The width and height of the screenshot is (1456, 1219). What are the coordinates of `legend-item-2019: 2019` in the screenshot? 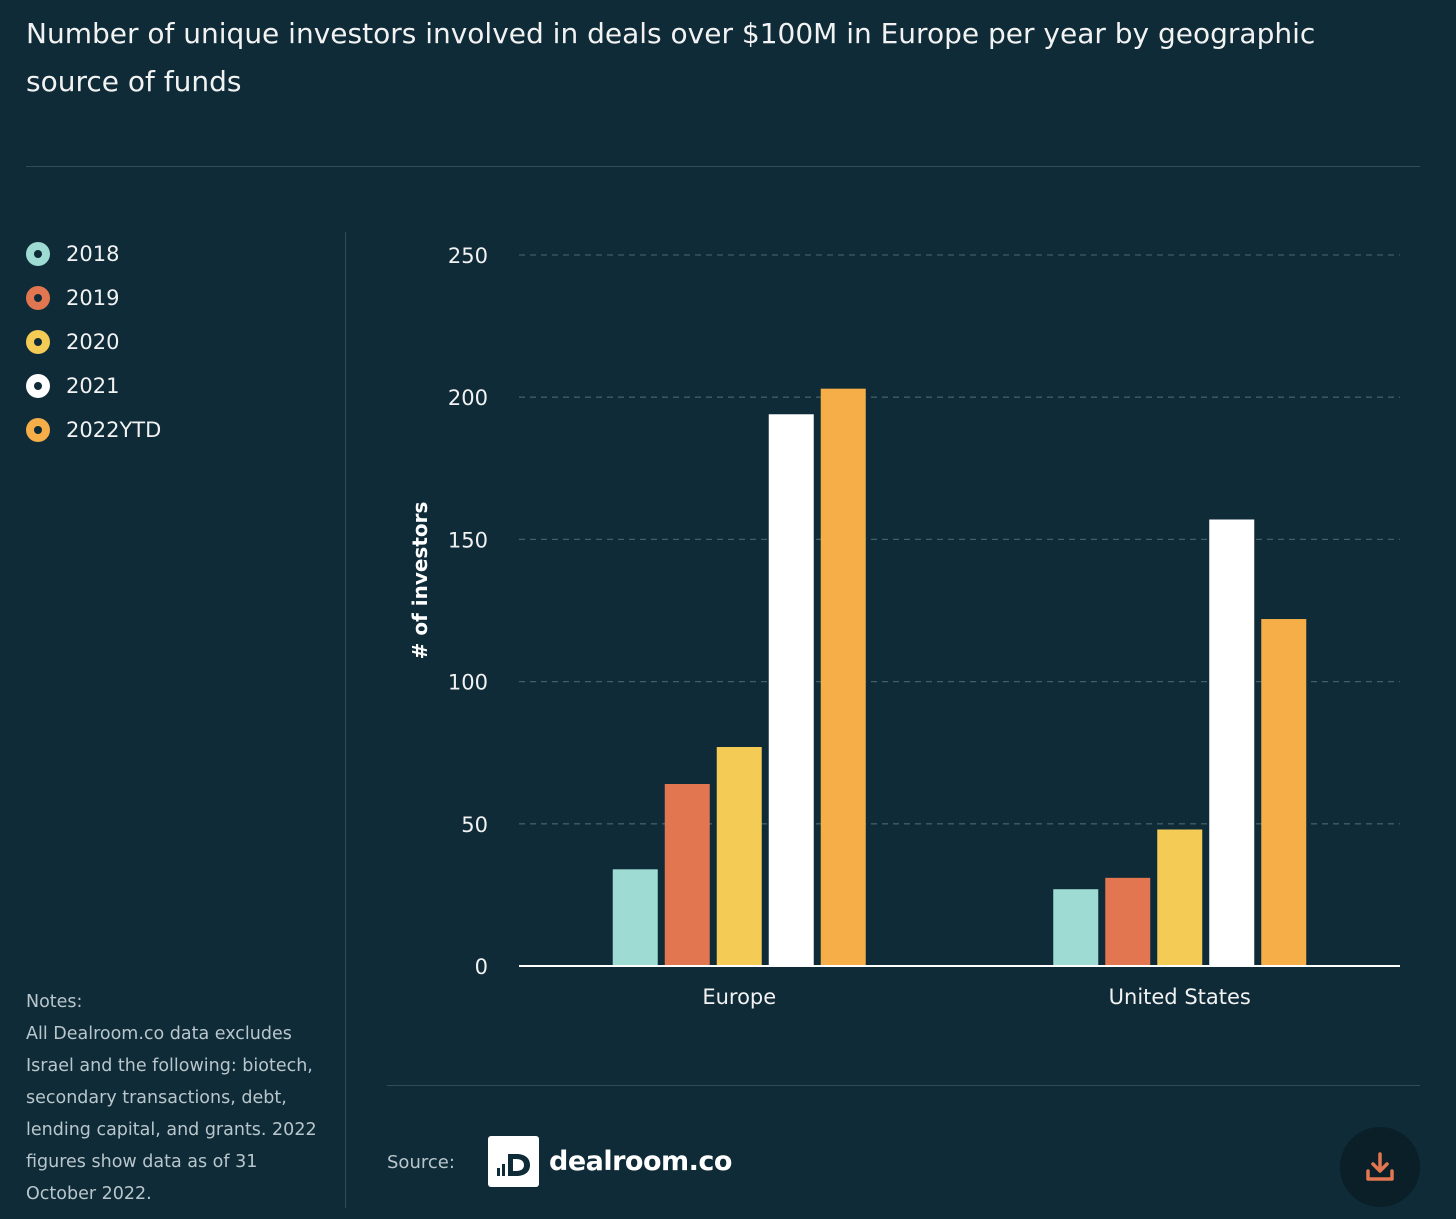 It's located at (93, 298).